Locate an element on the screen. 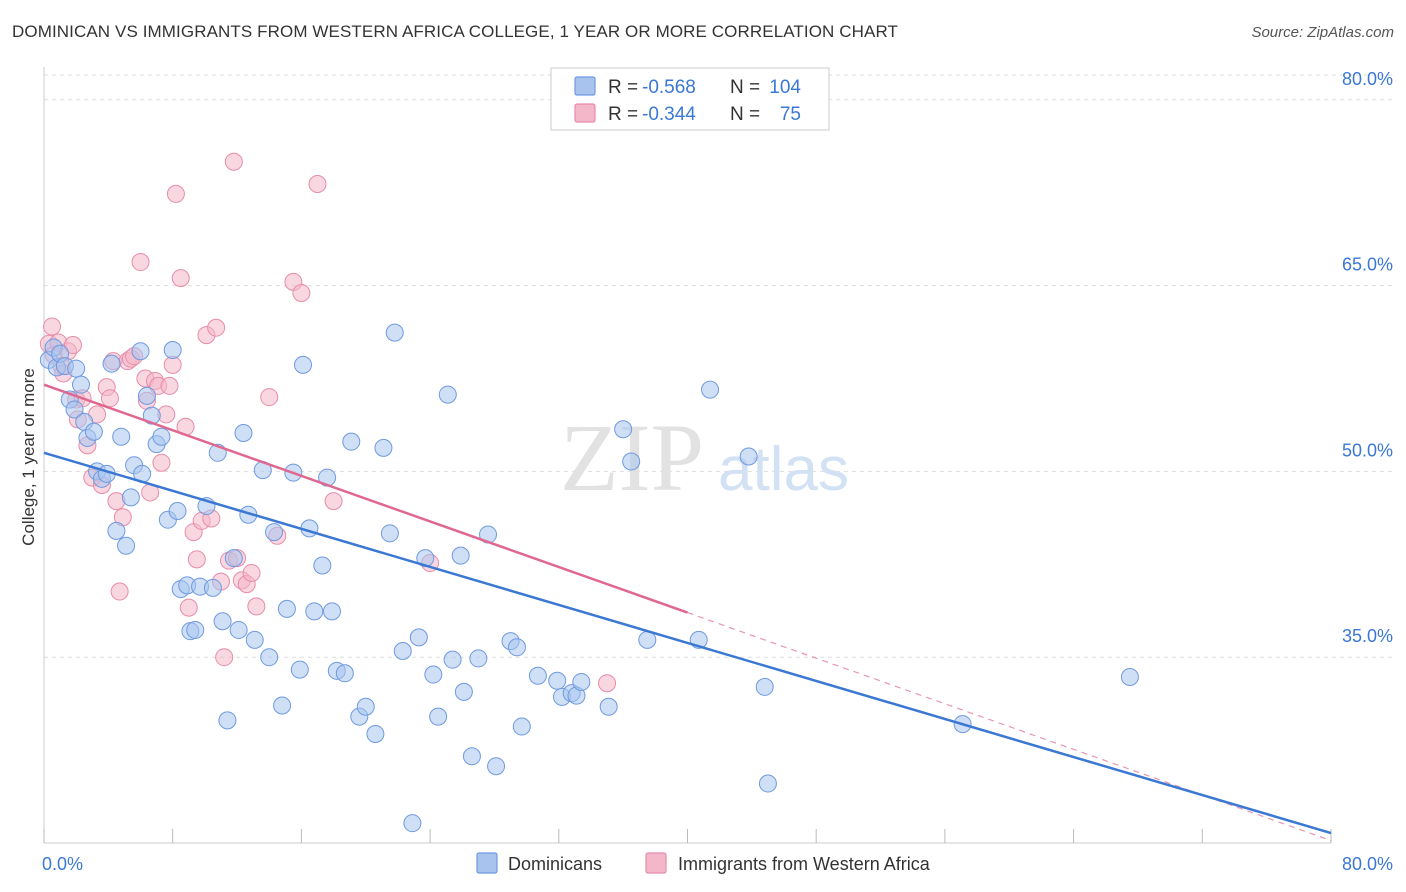 The image size is (1406, 892). y-tick-label: 35.0% is located at coordinates (1367, 636).